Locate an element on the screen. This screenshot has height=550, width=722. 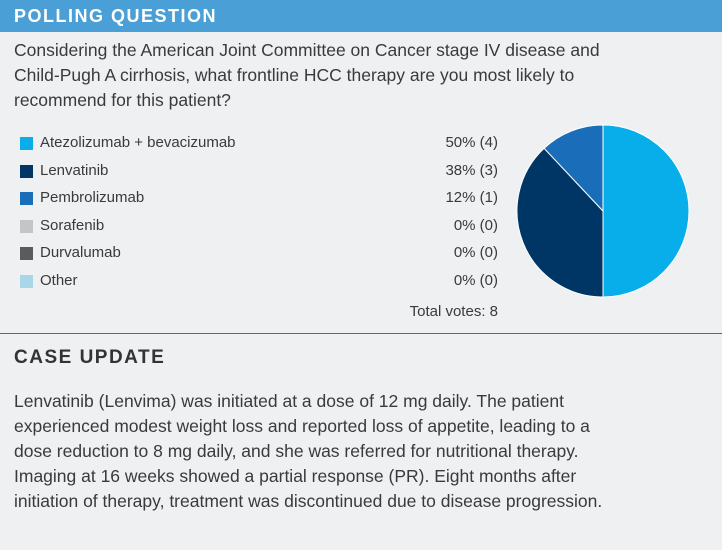
option-label: Other is located at coordinates (59, 280).